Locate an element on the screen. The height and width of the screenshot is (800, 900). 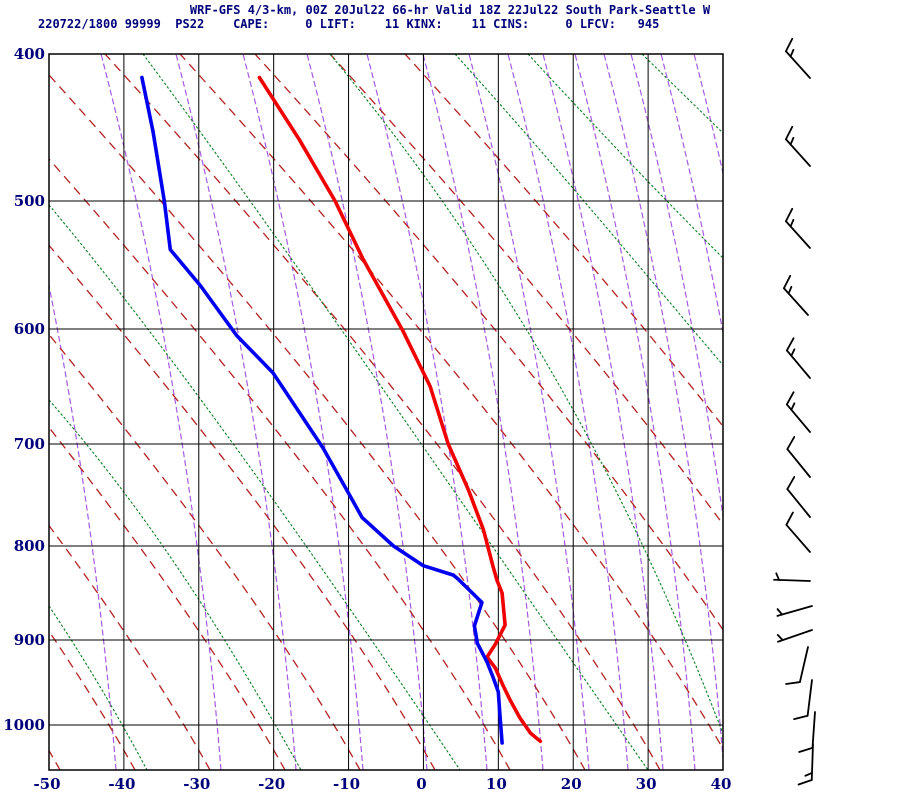
temp-tick-label: 20 is located at coordinates (571, 784).